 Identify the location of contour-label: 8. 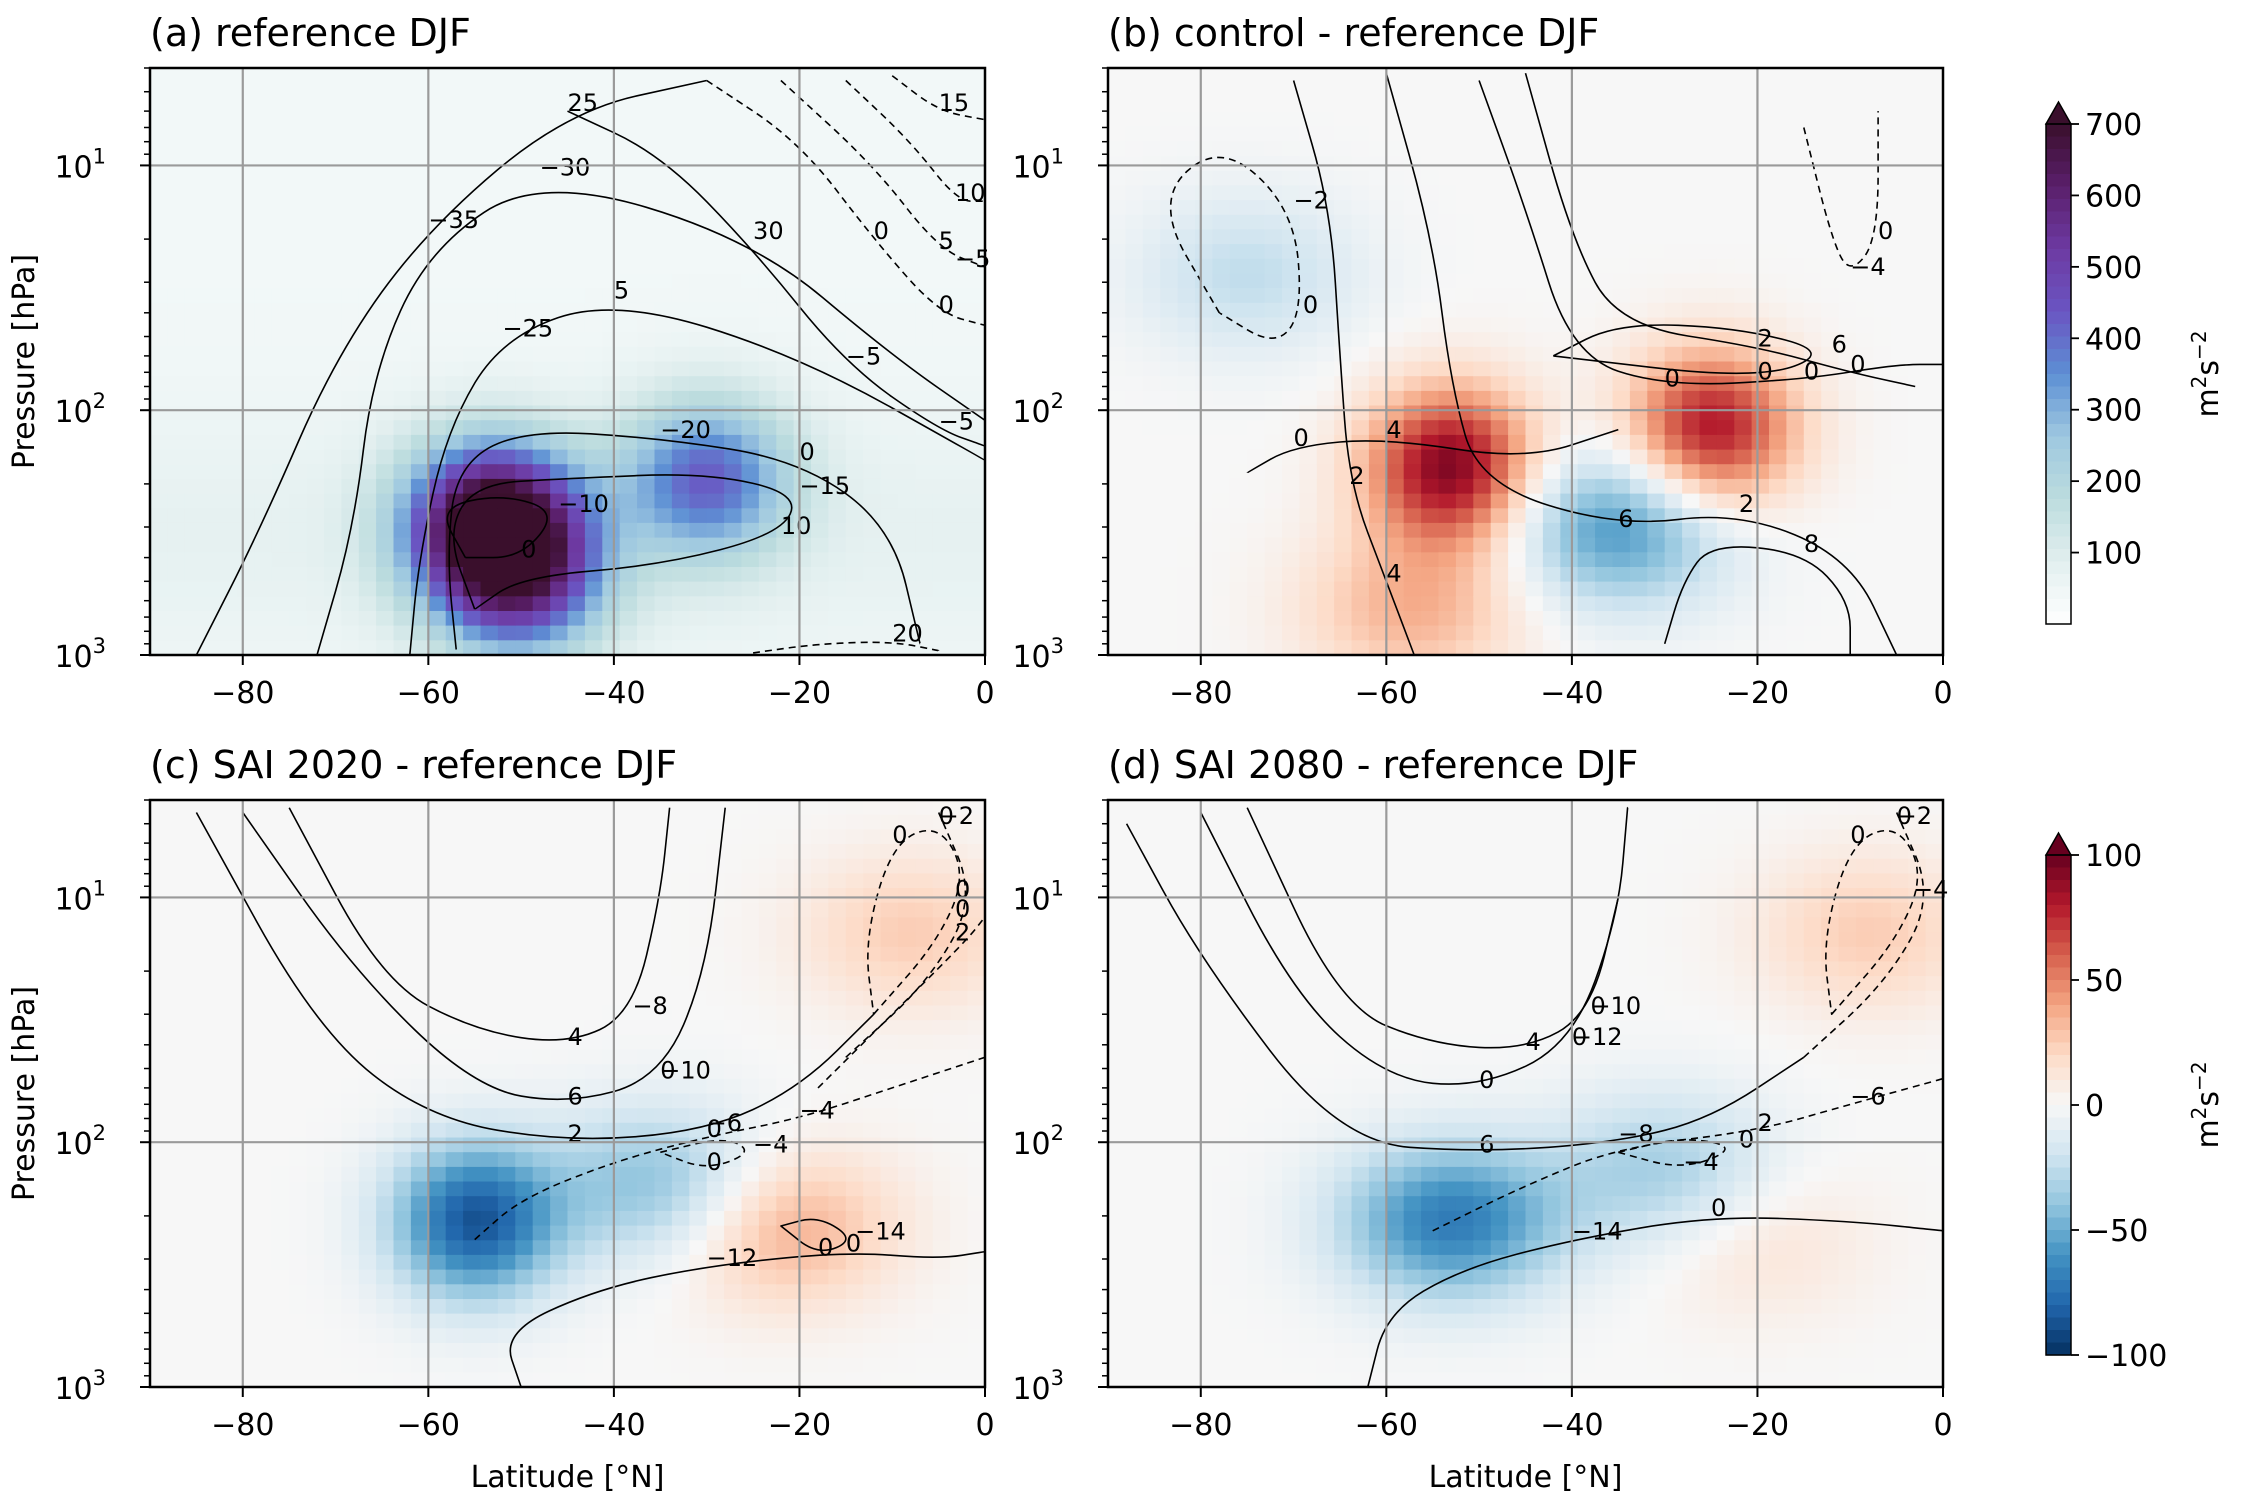
(1811, 544).